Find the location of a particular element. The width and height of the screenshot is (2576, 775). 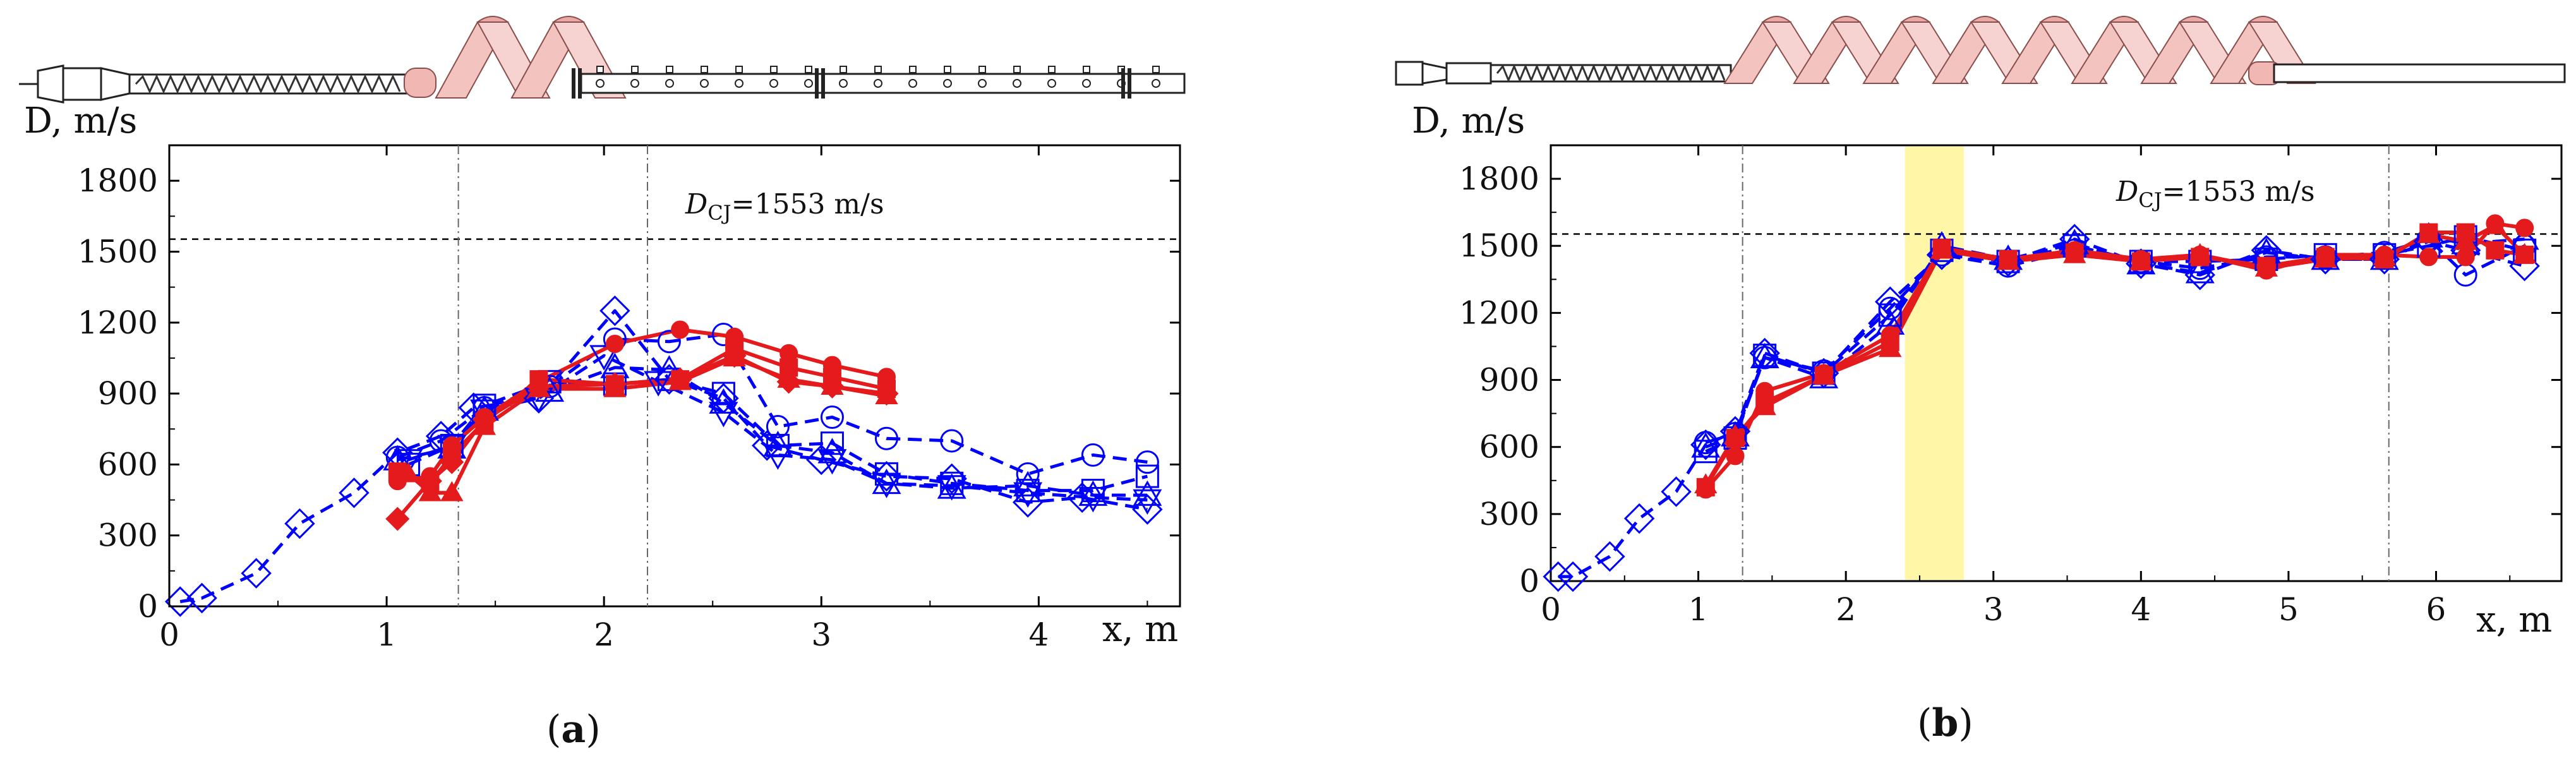

data-point-s8-p10 is located at coordinates (887, 393).